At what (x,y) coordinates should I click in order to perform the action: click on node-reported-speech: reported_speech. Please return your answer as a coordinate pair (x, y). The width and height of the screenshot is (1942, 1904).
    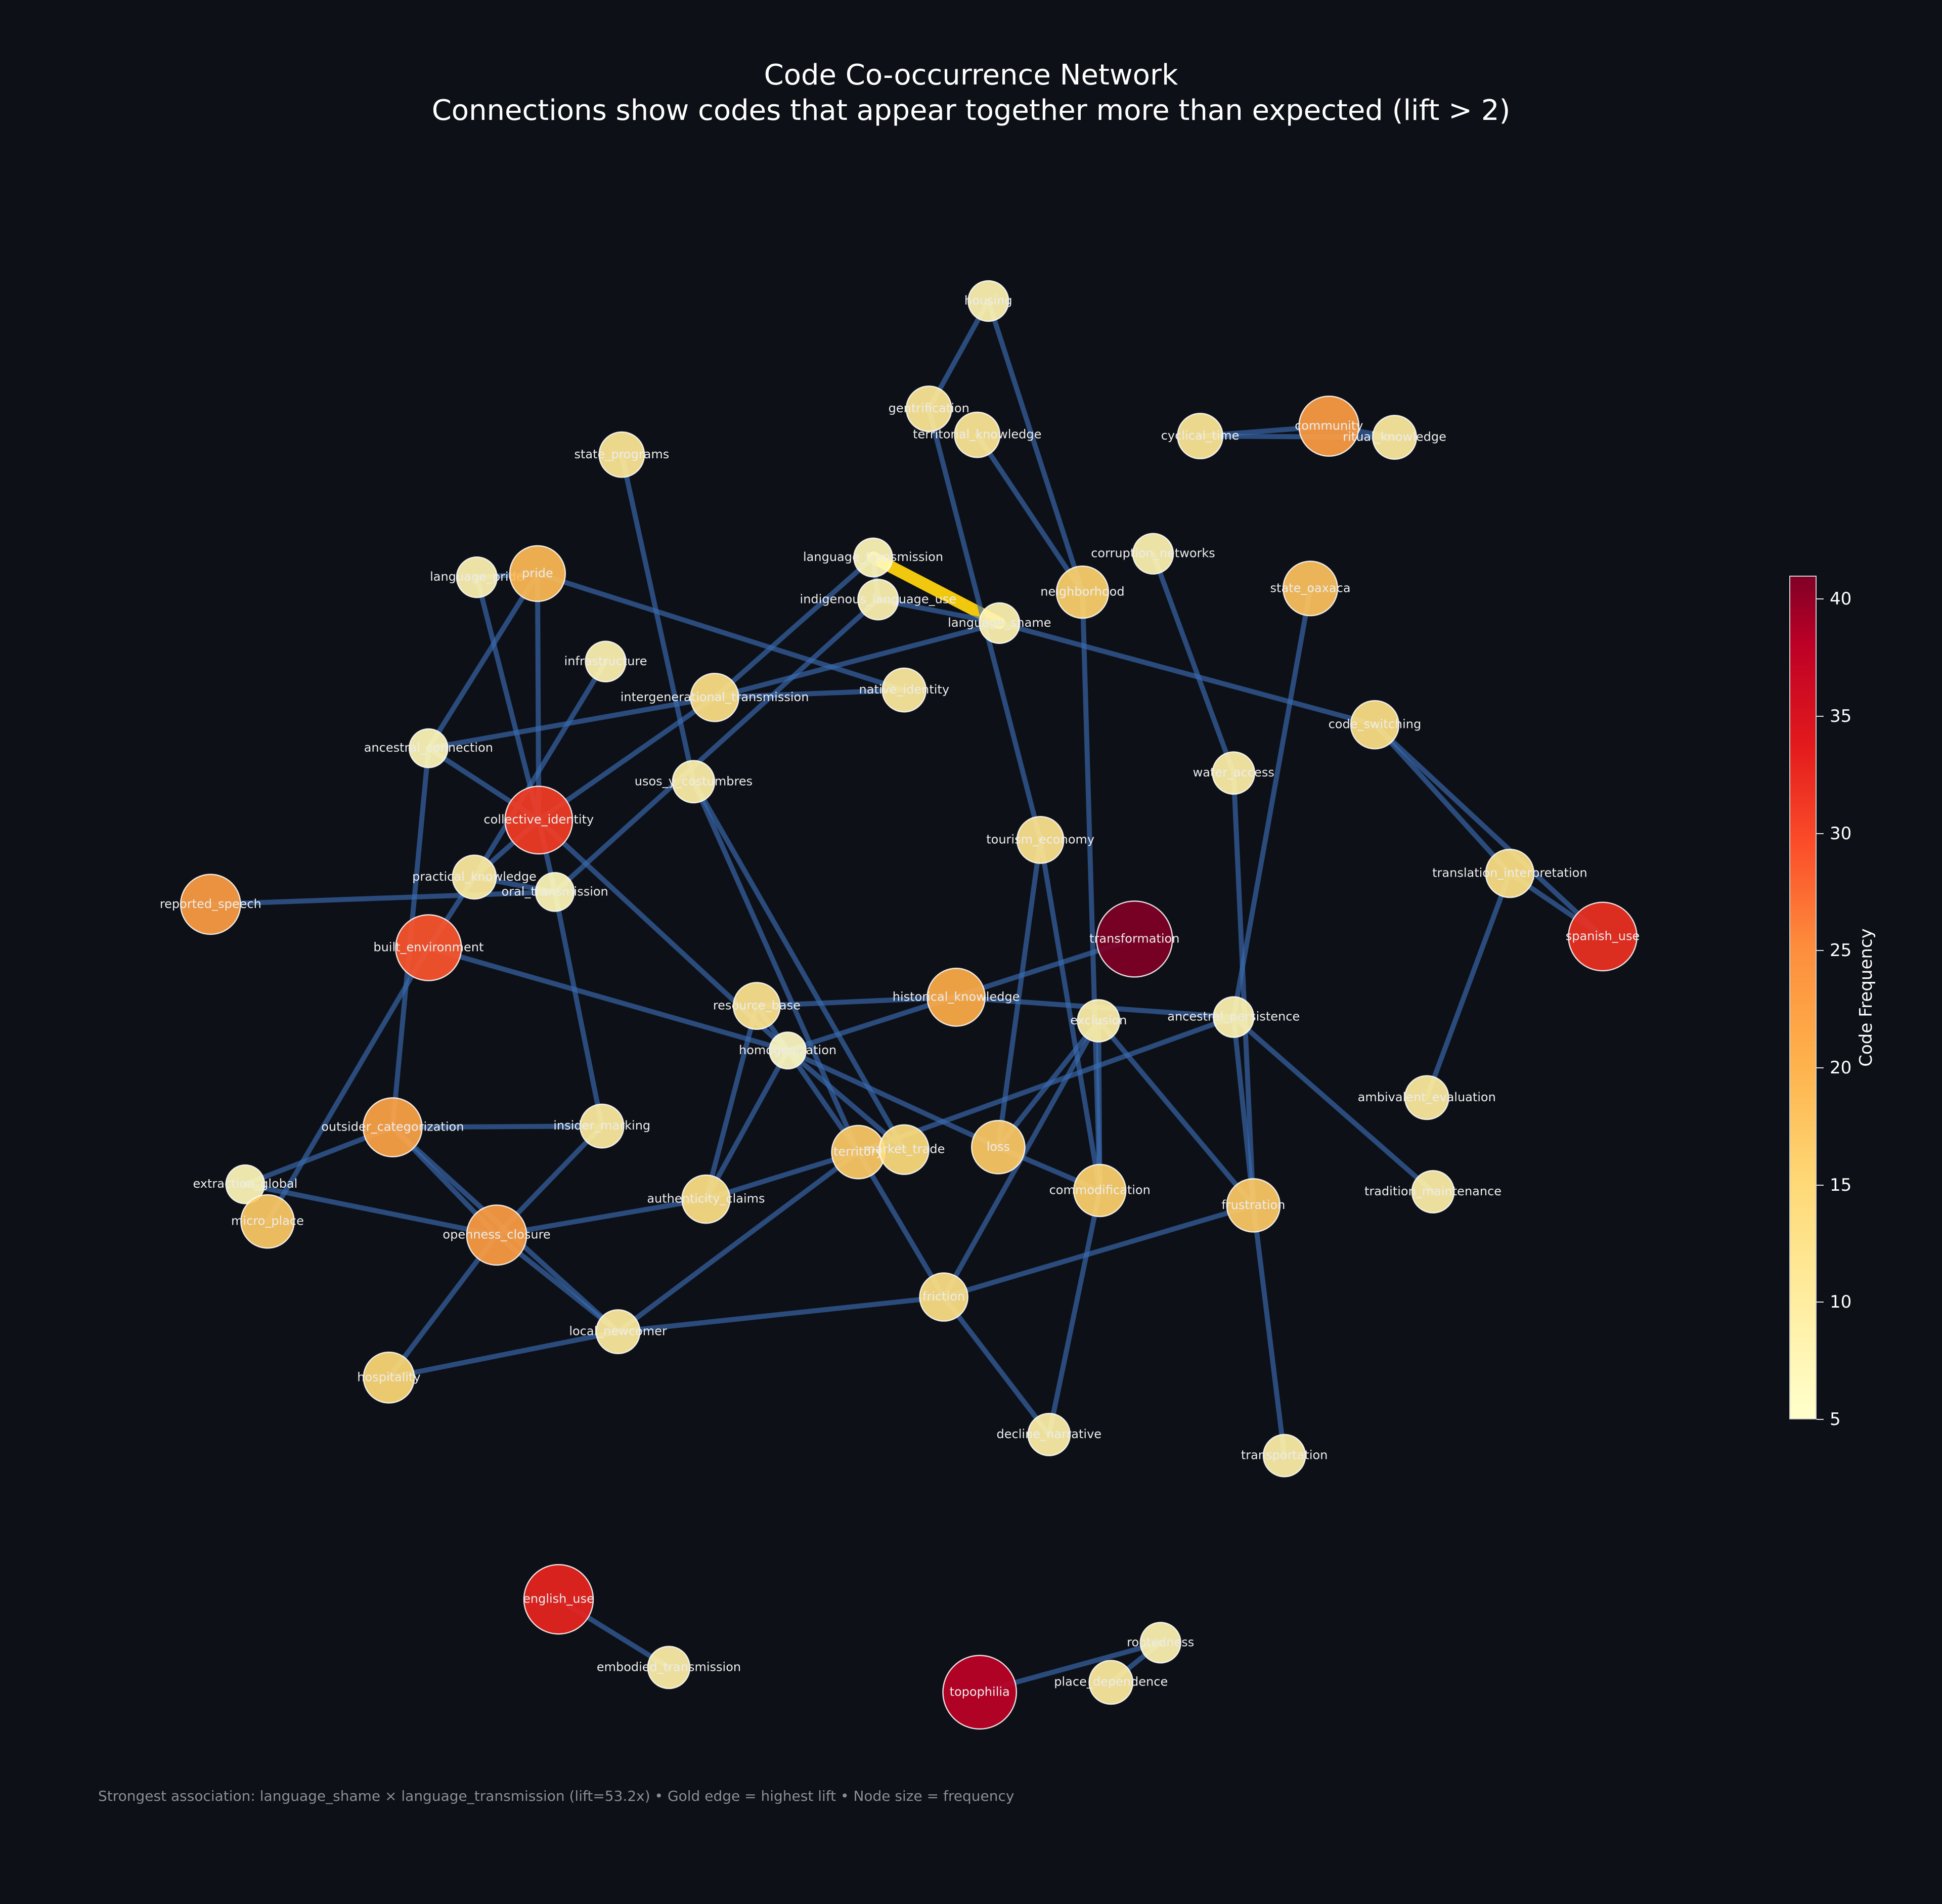
    Looking at the image, I should click on (211, 905).